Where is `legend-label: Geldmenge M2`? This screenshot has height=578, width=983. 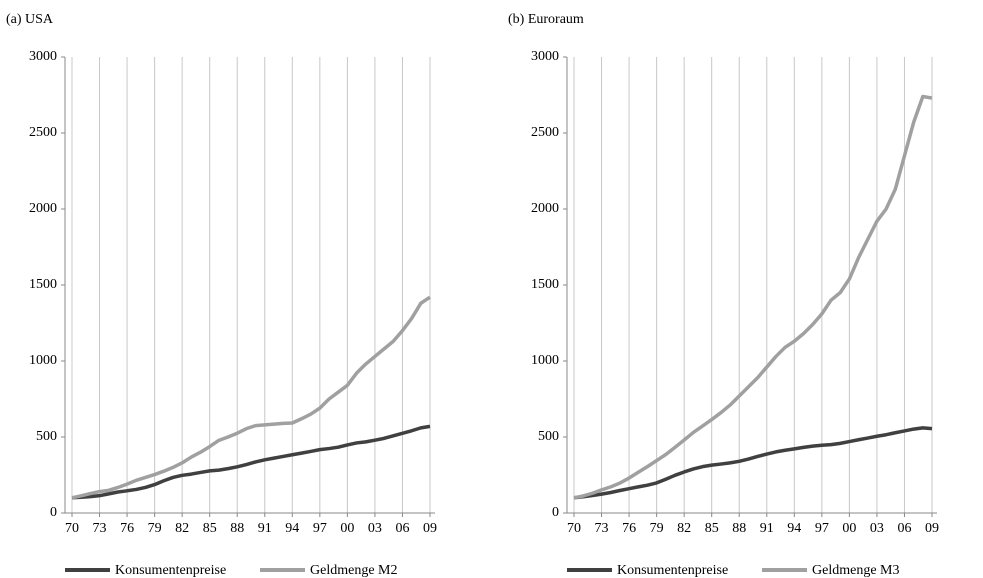
legend-label: Geldmenge M2 is located at coordinates (353, 570).